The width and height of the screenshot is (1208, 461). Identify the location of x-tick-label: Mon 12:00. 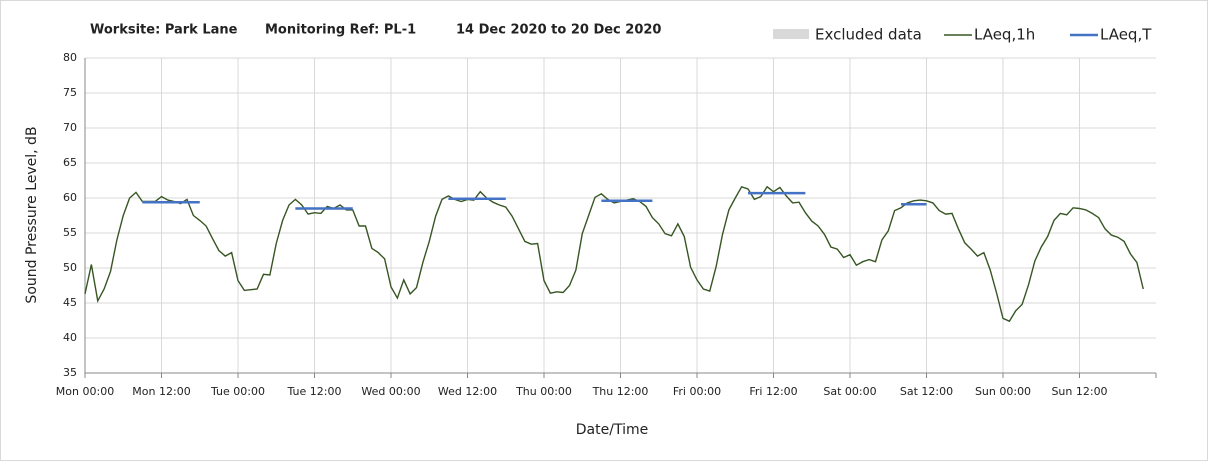
(161, 391).